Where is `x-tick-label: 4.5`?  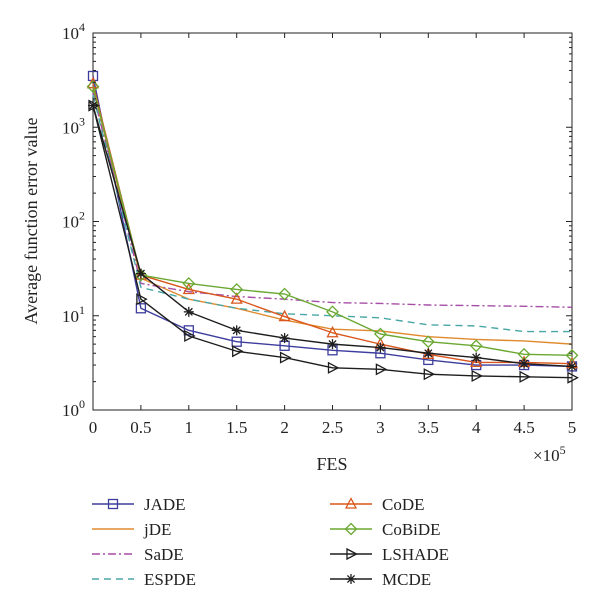
x-tick-label: 4.5 is located at coordinates (523, 427).